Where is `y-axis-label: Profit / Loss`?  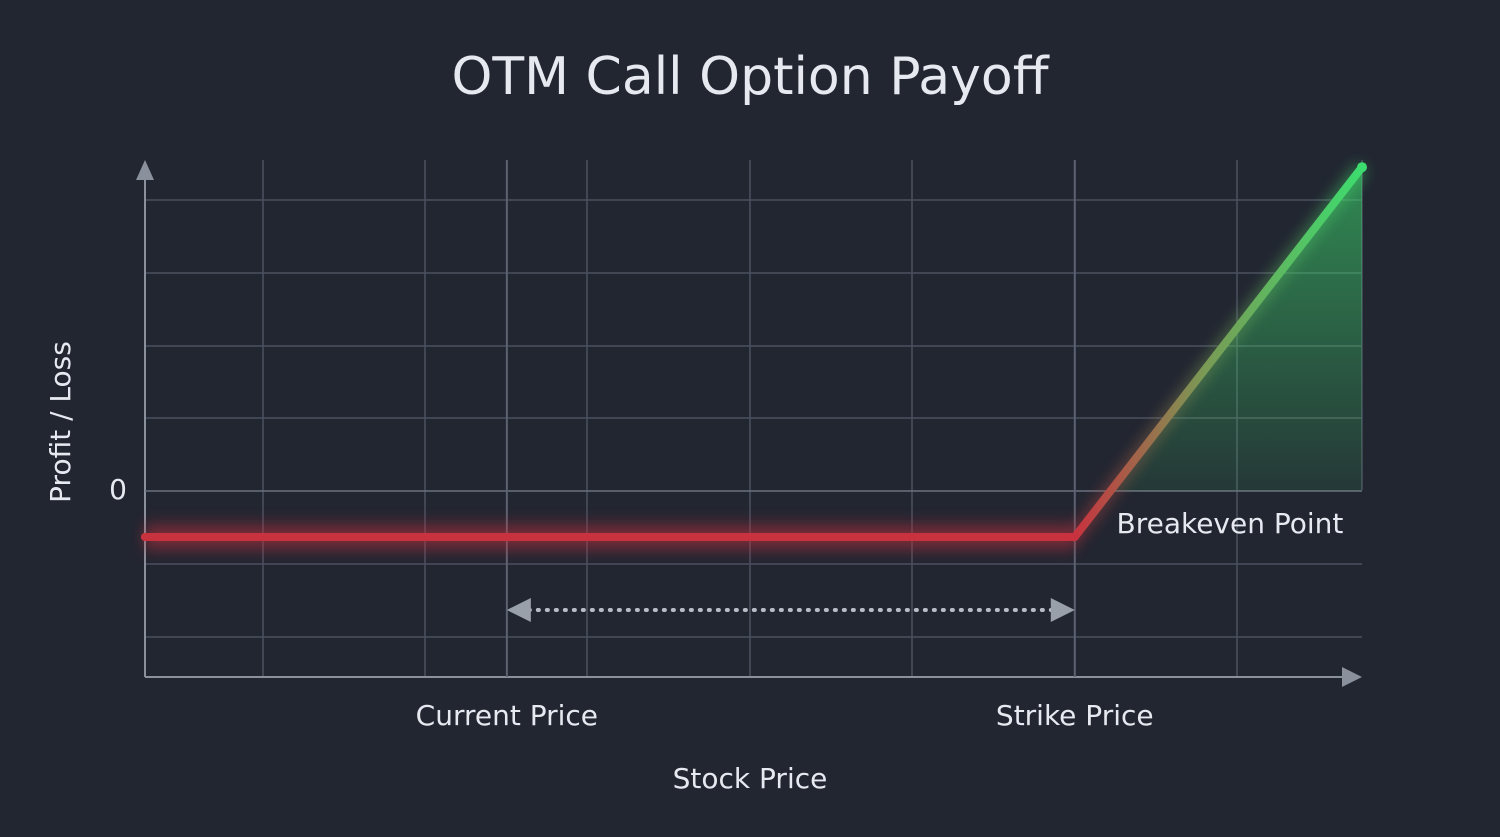 y-axis-label: Profit / Loss is located at coordinates (60, 422).